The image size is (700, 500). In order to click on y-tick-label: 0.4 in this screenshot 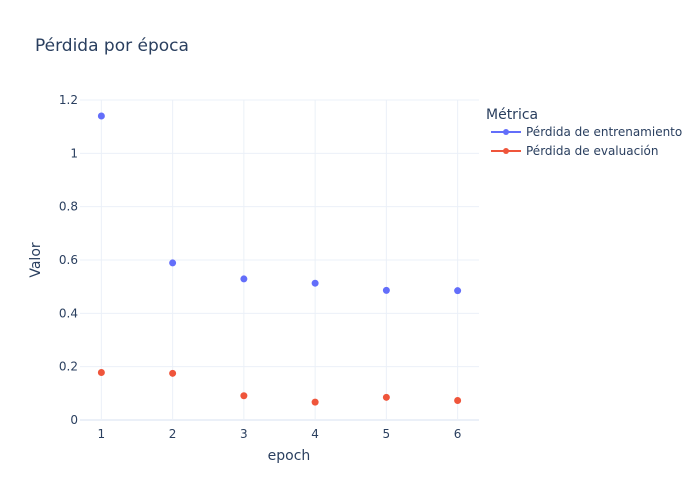, I will do `click(68, 313)`.